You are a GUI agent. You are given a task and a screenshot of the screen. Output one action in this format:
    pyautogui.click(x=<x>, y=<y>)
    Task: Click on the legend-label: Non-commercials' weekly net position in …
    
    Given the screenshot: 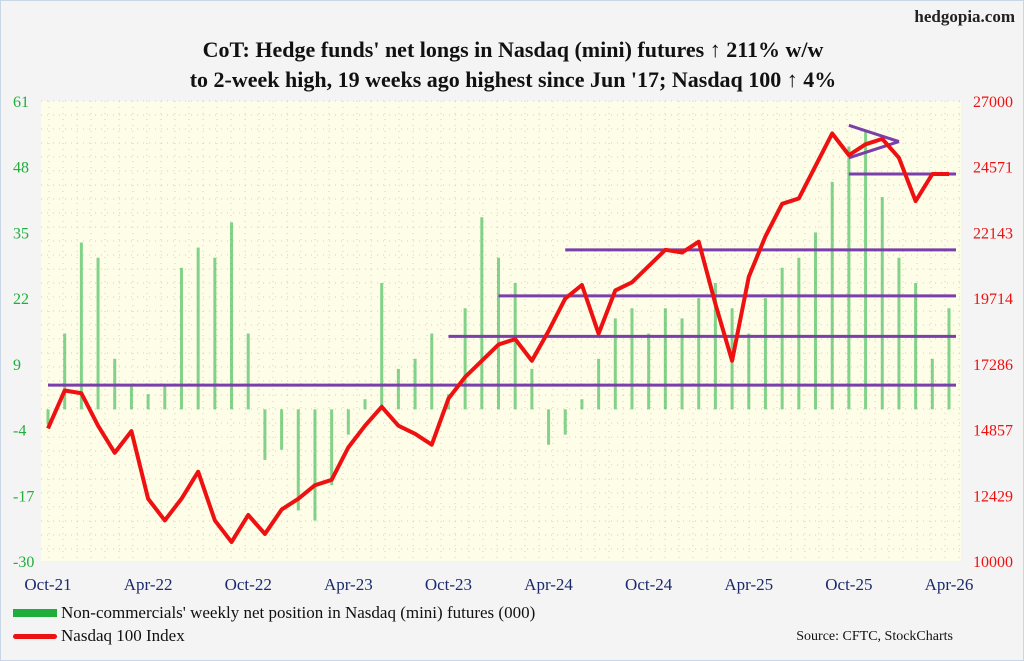 What is the action you would take?
    pyautogui.click(x=298, y=612)
    